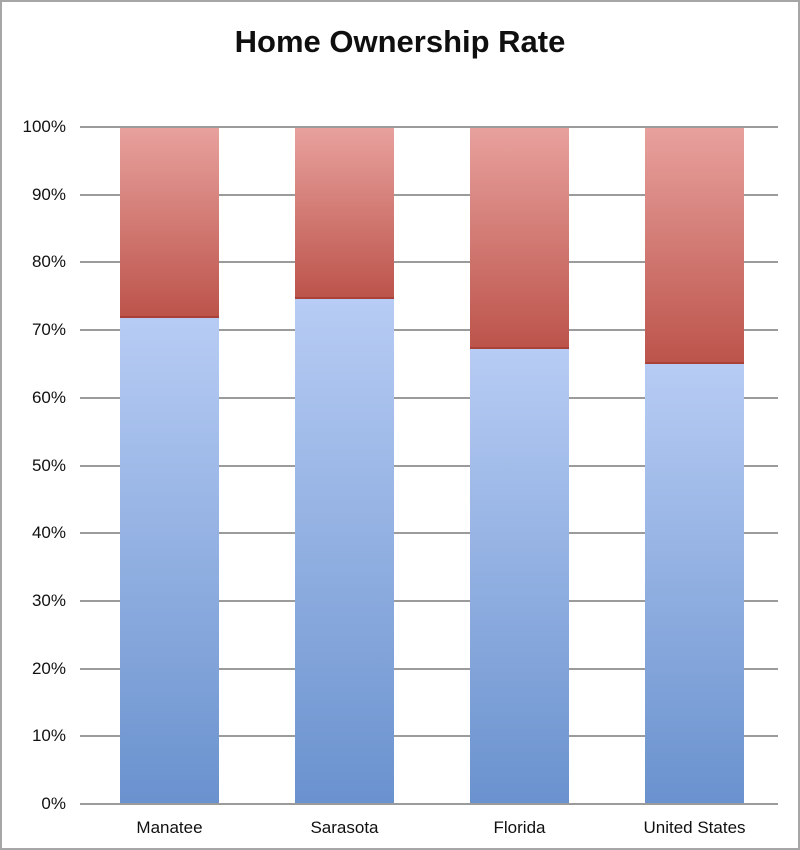  Describe the element at coordinates (519, 827) in the screenshot. I see `x-category-label: Florida` at that location.